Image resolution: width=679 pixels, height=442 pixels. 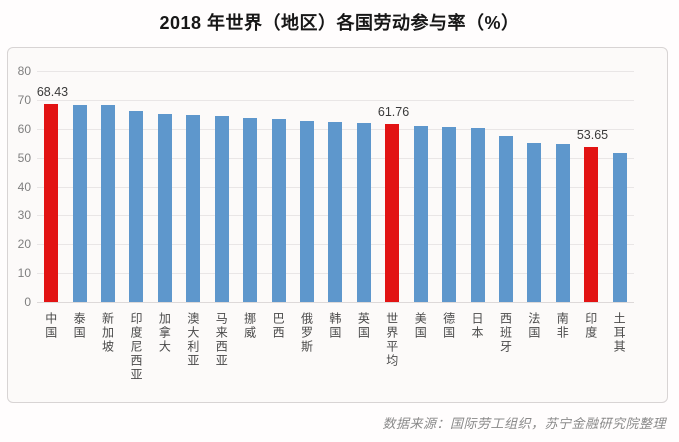 I want to click on page-title: 2018 年世界（地区）各国劳动参与率（%）, so click(x=339, y=23).